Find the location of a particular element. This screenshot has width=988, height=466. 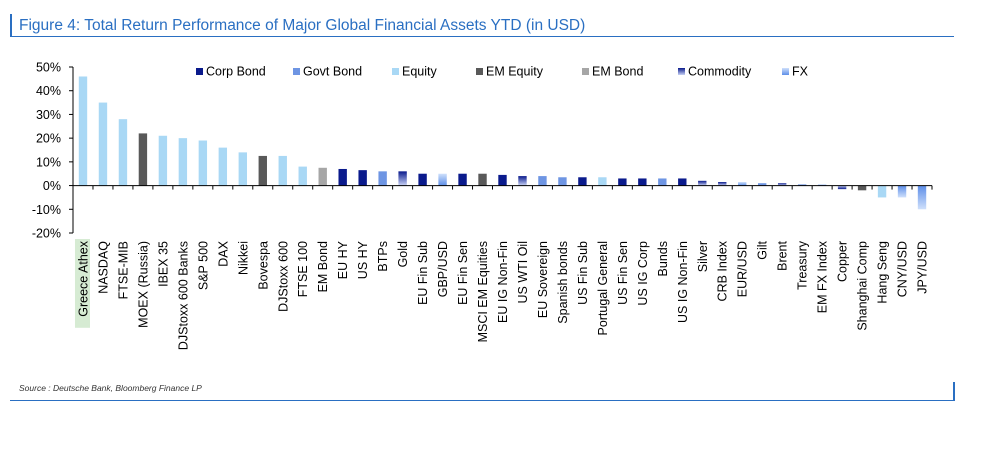

x-tick-label: EM Bond is located at coordinates (323, 266).